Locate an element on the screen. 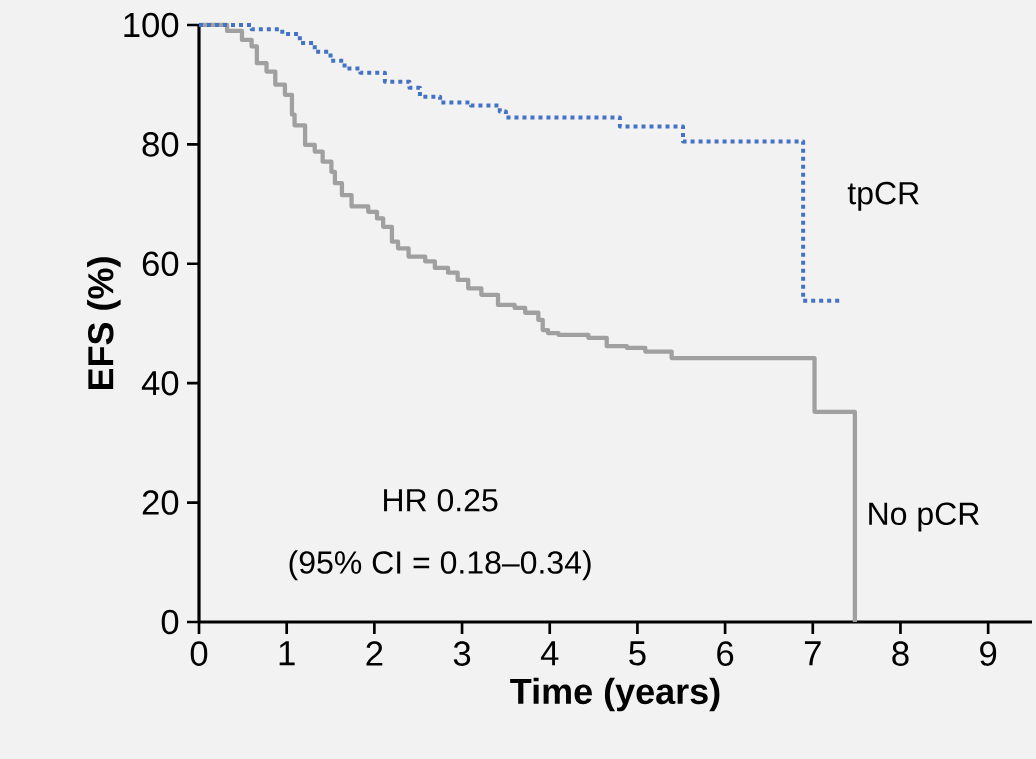 The height and width of the screenshot is (759, 1036). x-tick-label: 8 is located at coordinates (900, 653).